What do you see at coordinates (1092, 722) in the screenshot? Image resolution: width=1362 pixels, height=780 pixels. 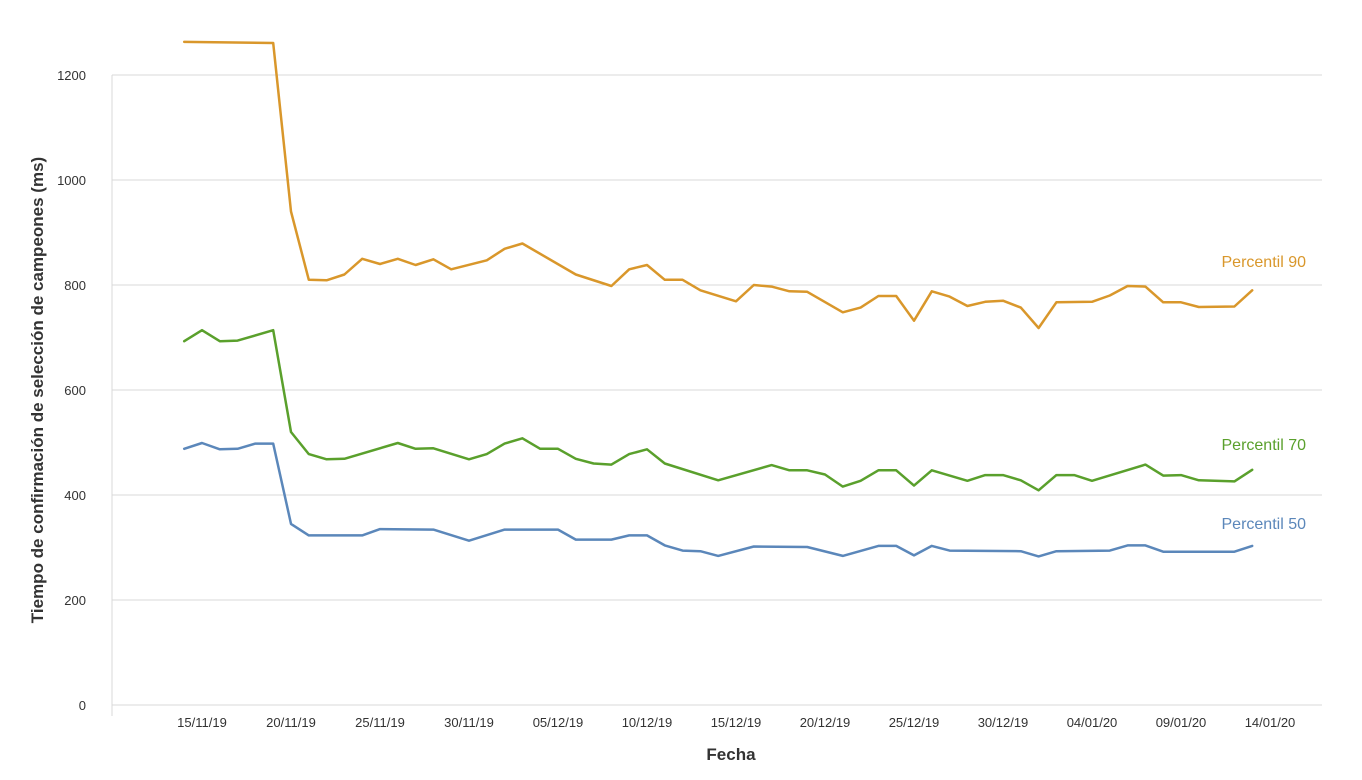 I see `x-tick-label: 04/01/20` at bounding box center [1092, 722].